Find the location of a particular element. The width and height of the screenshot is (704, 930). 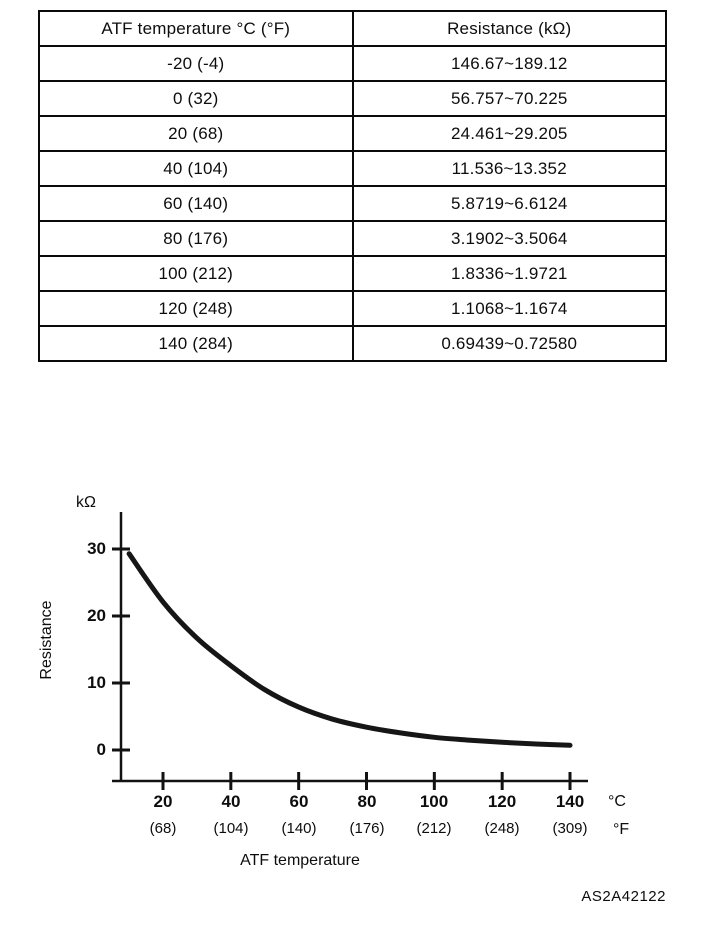

x-tick-label-c: 100 is located at coordinates (434, 801).